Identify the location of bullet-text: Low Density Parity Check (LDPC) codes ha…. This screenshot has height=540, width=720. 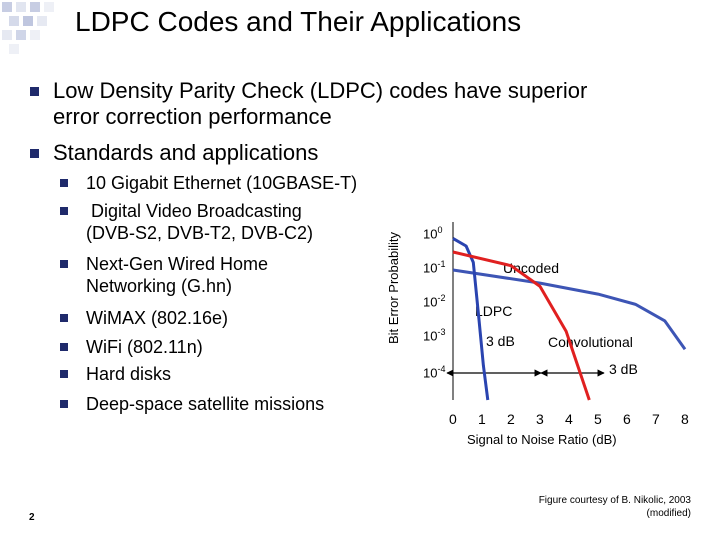
(320, 90).